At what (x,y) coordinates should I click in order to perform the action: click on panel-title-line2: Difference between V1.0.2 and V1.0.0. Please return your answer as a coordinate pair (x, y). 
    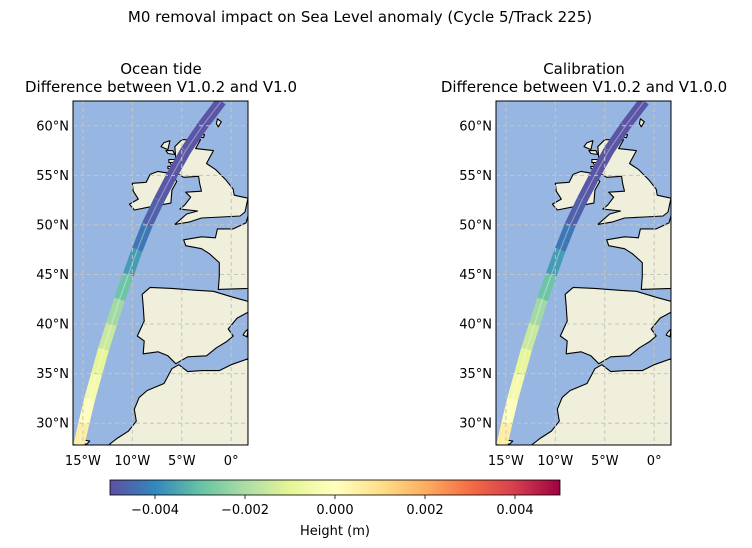
    Looking at the image, I should click on (584, 87).